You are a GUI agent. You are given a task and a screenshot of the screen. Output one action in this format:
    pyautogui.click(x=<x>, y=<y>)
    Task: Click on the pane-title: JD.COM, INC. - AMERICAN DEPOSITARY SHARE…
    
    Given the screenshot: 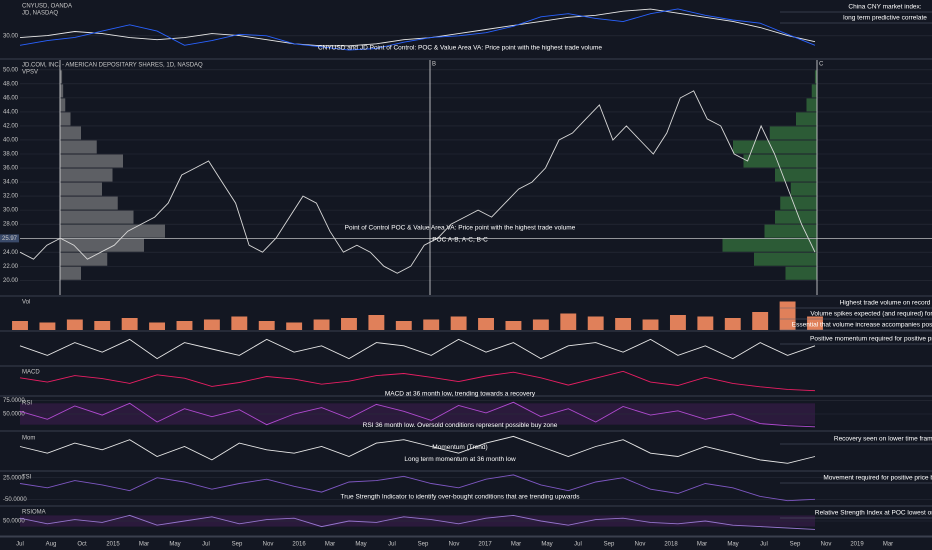 What is the action you would take?
    pyautogui.click(x=112, y=66)
    